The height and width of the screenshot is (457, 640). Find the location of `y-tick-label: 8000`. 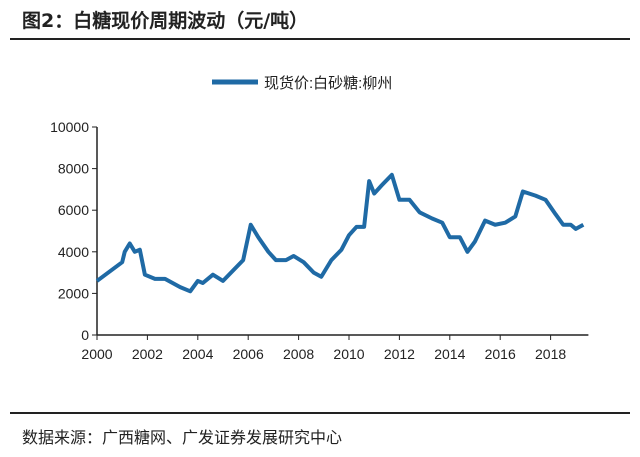

y-tick-label: 8000 is located at coordinates (73, 169).